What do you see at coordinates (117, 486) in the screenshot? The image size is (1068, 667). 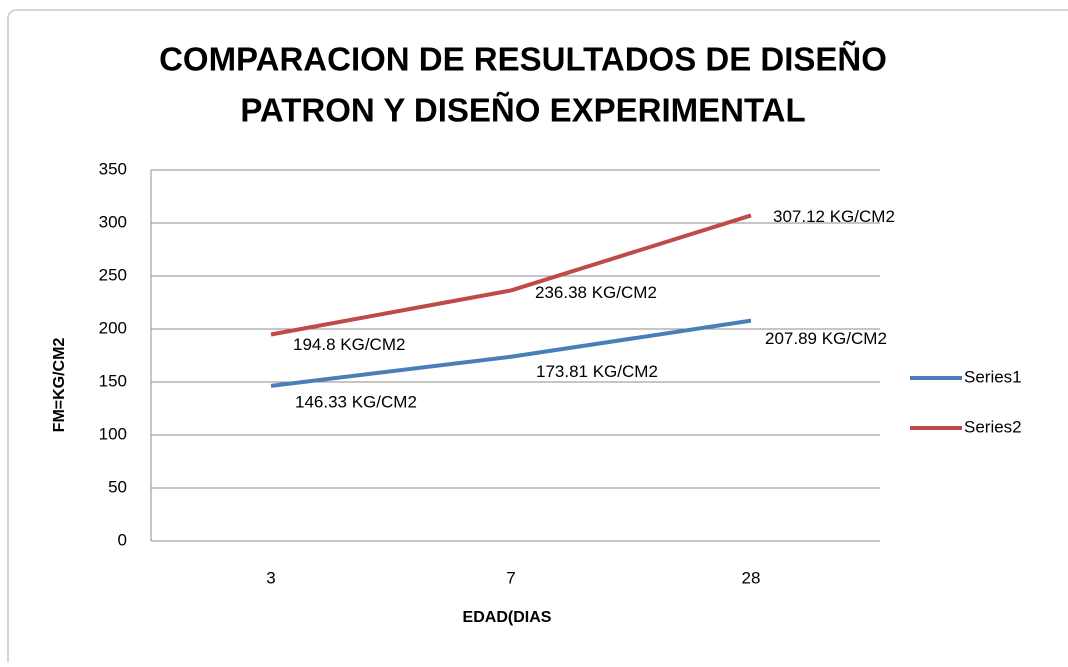 I see `y-tick-label: 50` at bounding box center [117, 486].